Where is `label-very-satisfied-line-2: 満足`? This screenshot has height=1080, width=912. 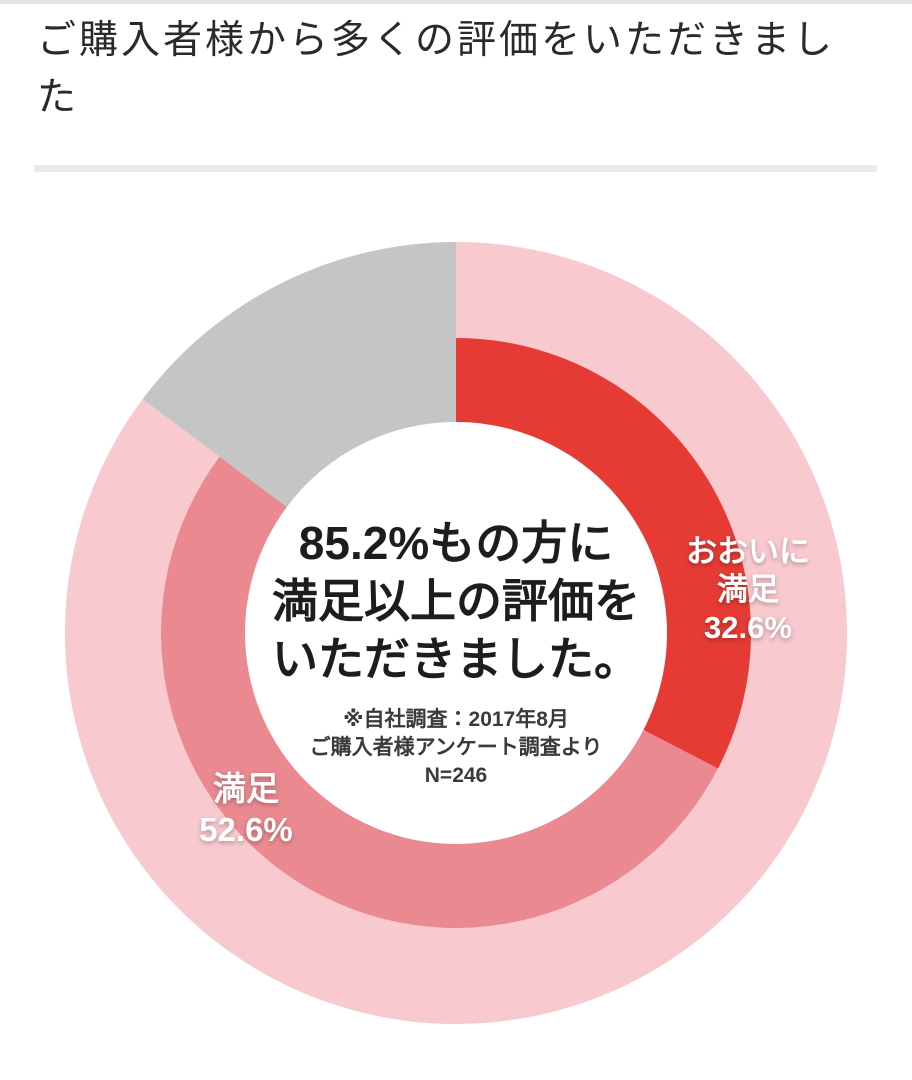
label-very-satisfied-line-2: 満足 is located at coordinates (748, 589).